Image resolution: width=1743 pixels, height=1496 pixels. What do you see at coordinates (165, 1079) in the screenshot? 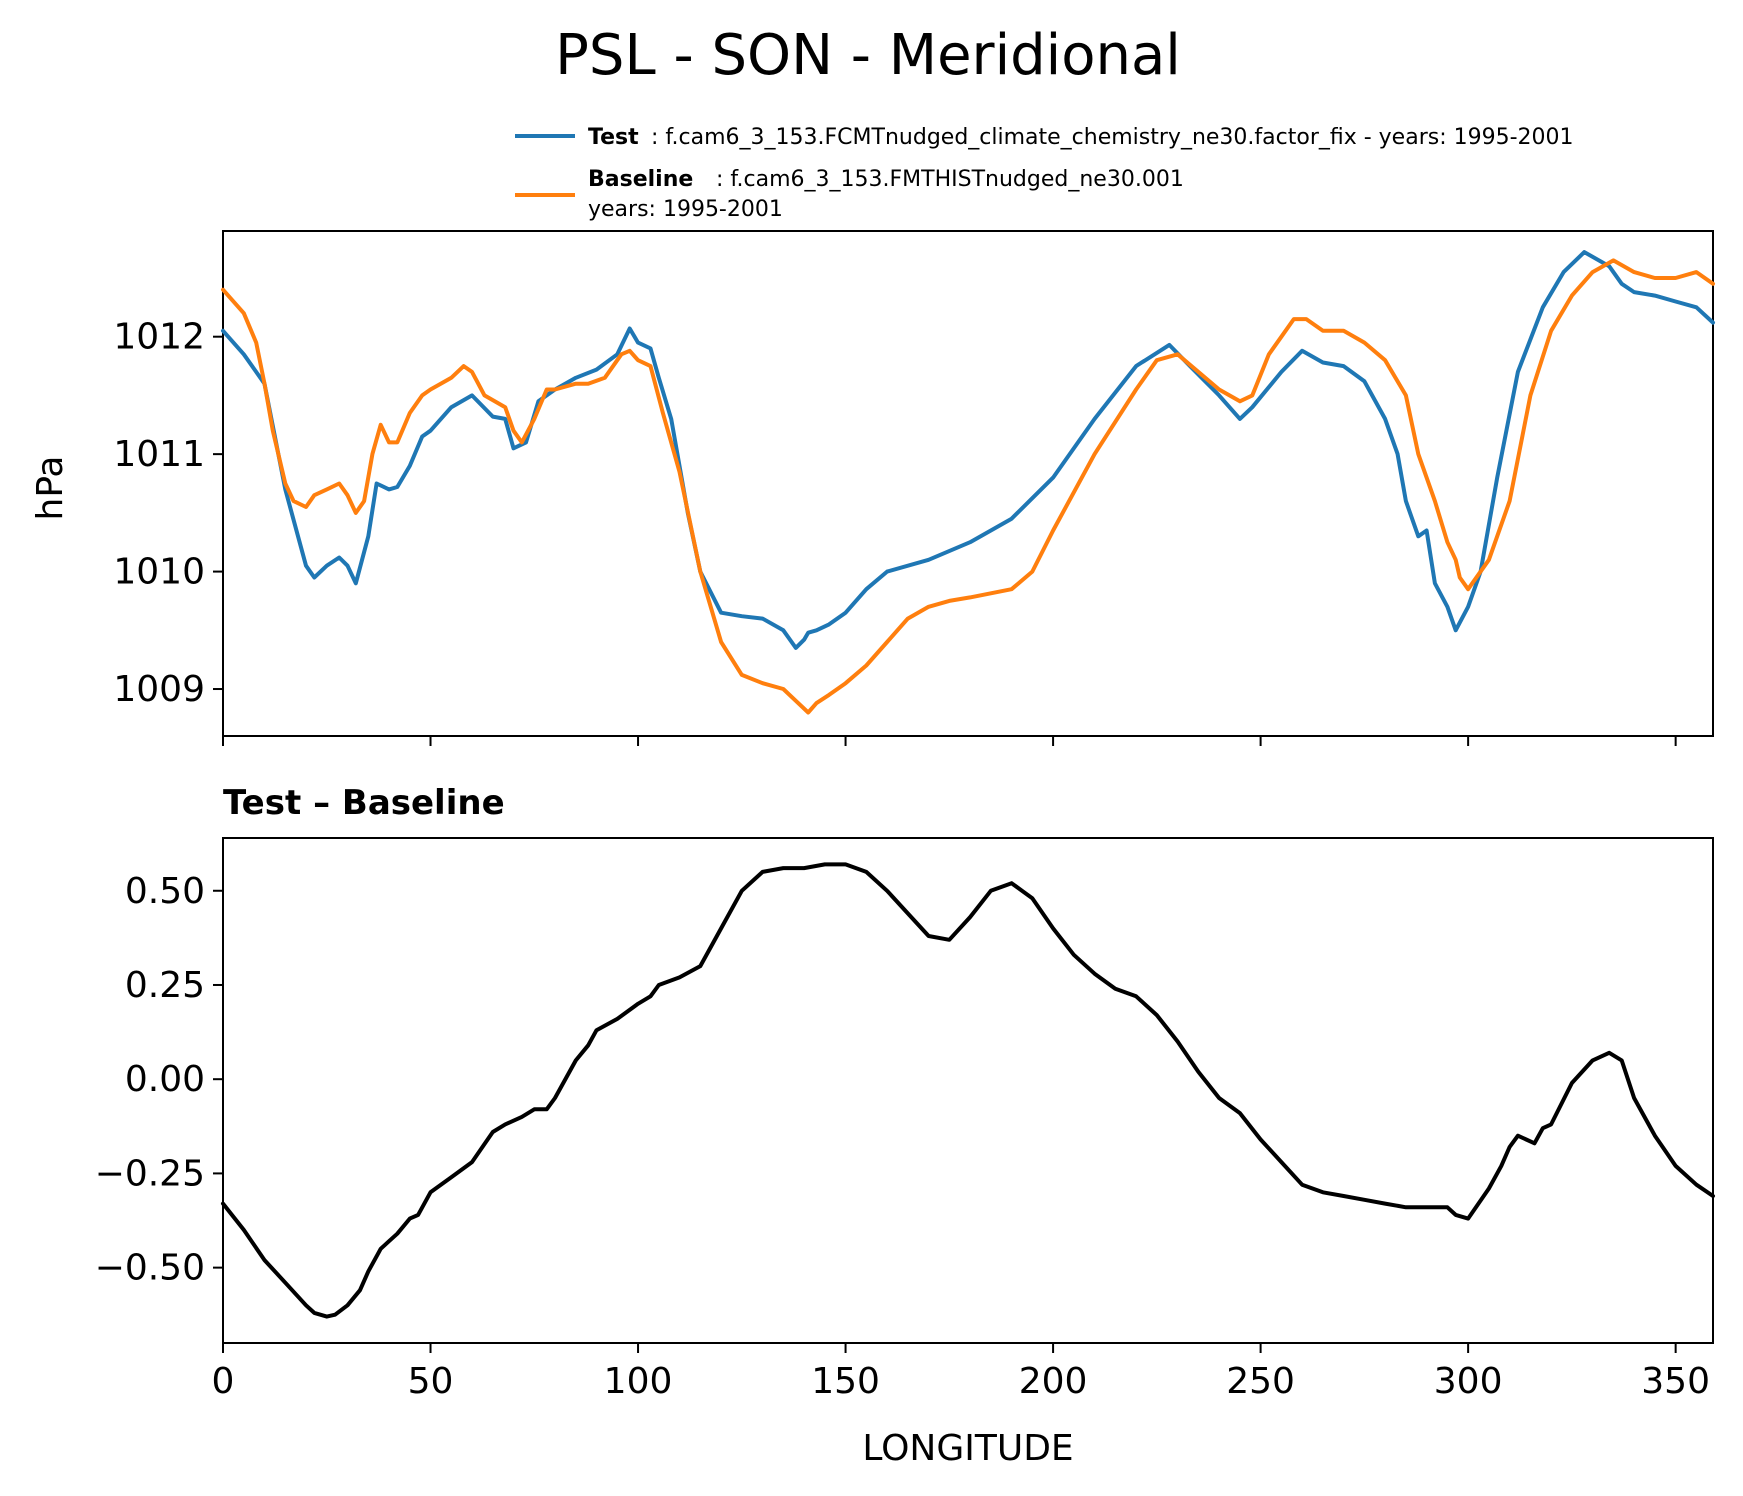
I see `bottom-ytick-label: 0.00` at bounding box center [165, 1079].